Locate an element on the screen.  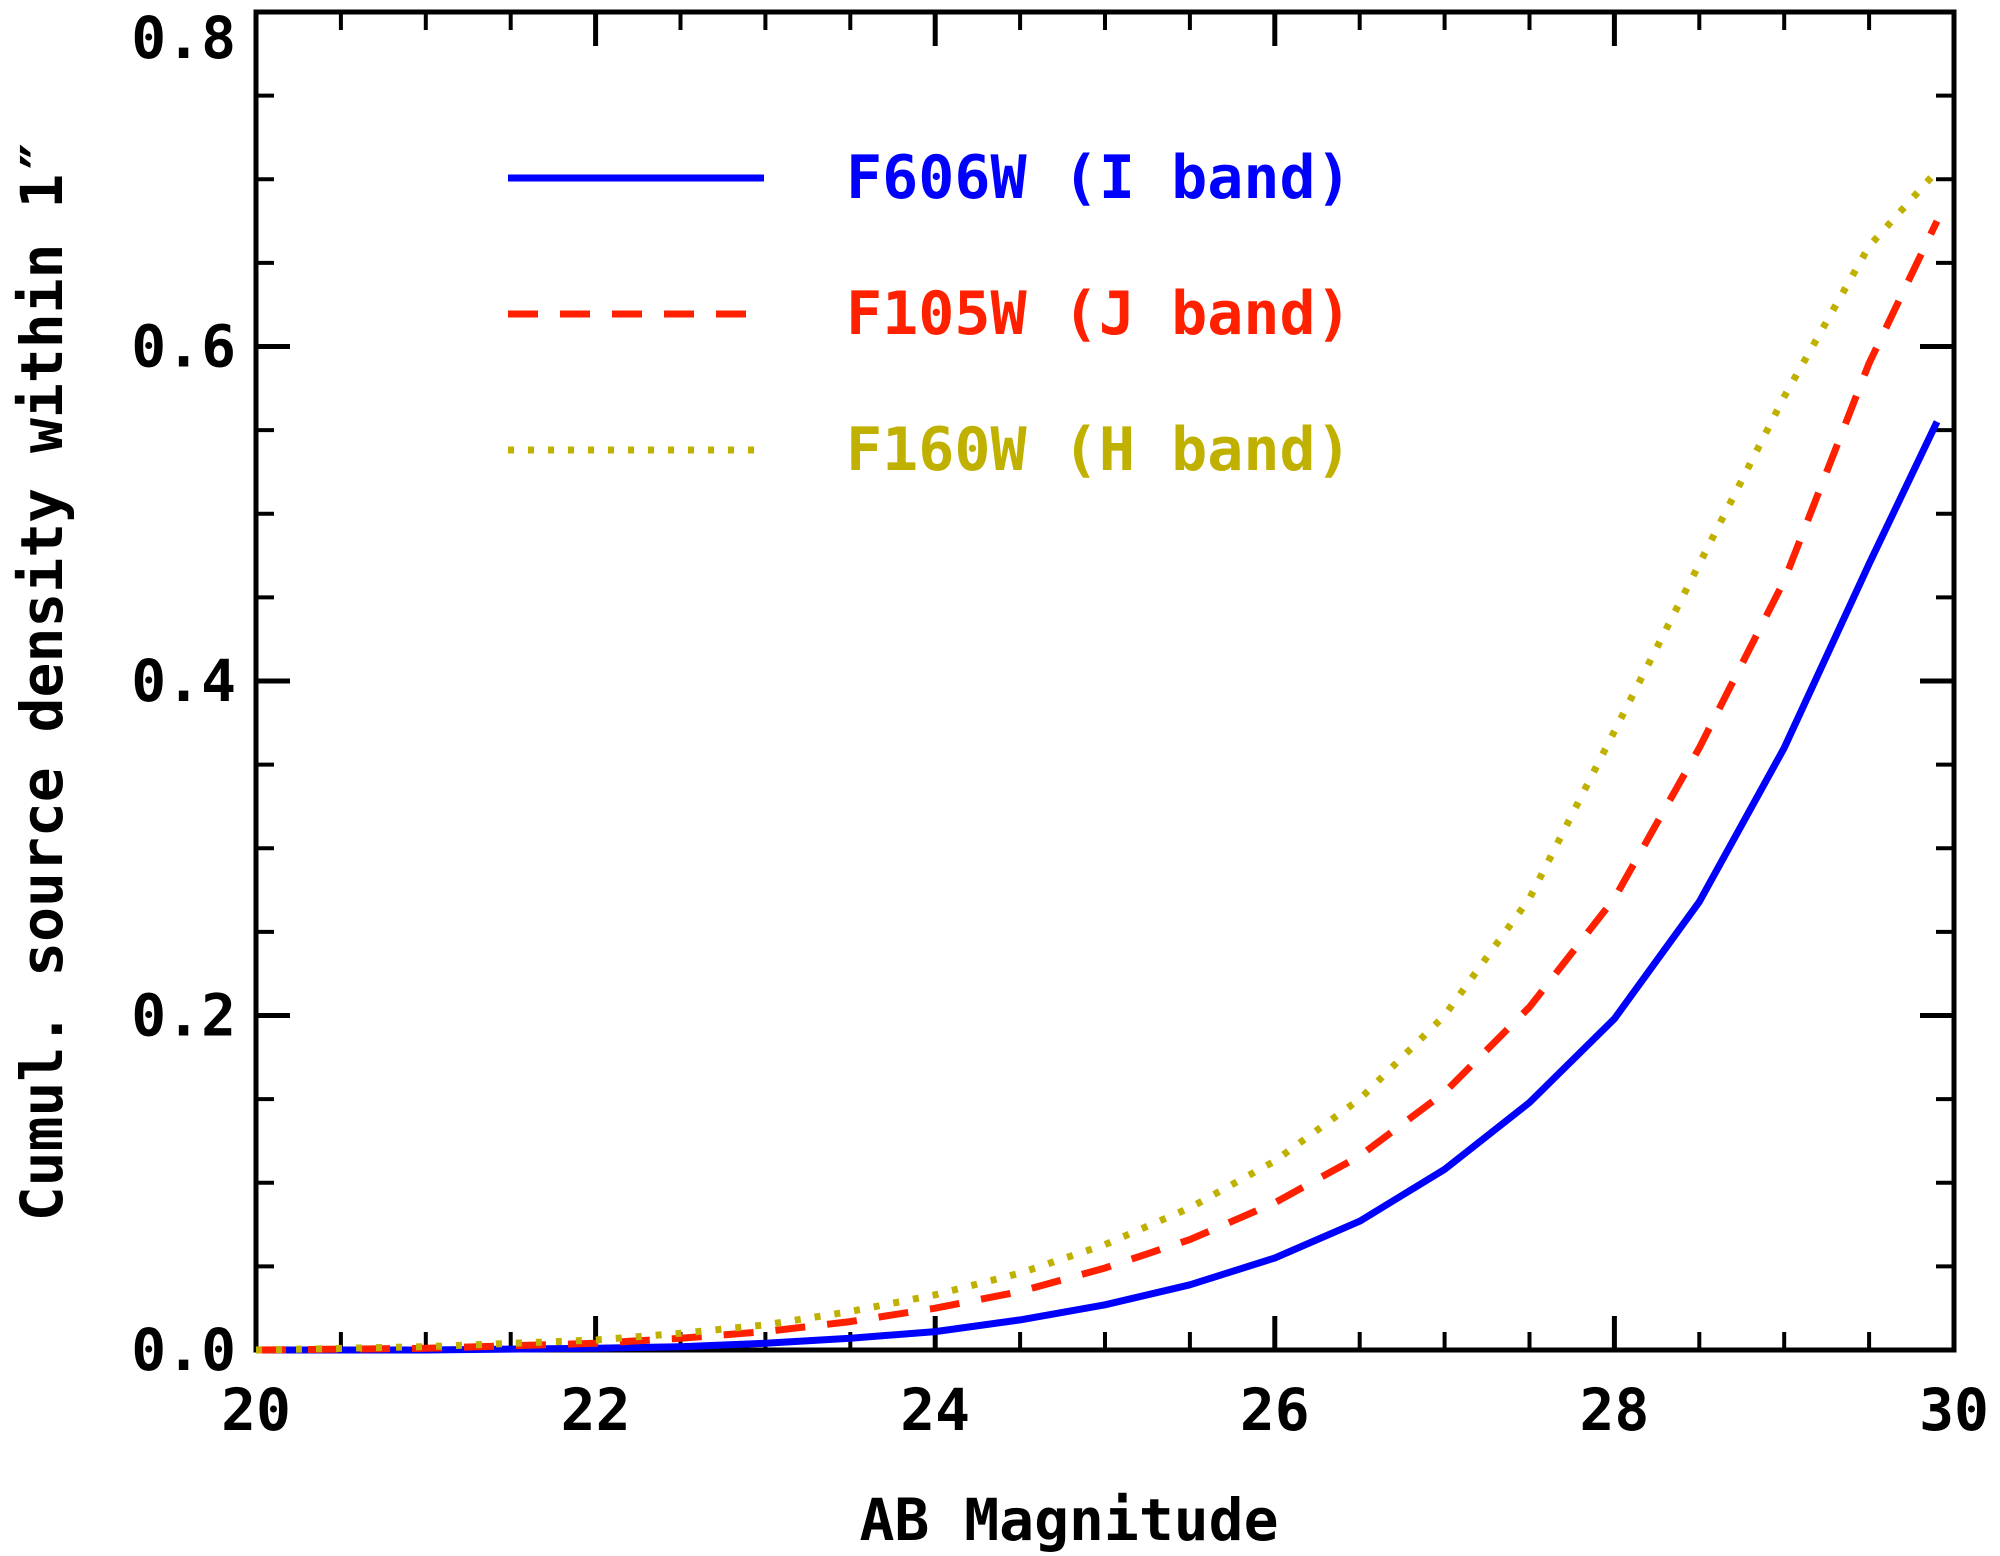
y-tick-label: 0.4 is located at coordinates (183, 681).